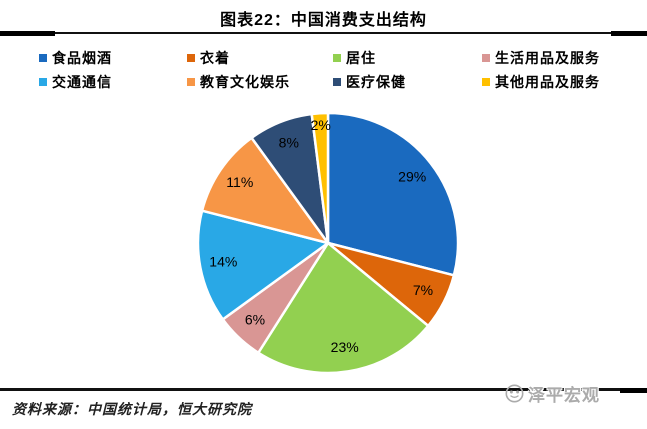 This screenshot has height=429, width=647. Describe the element at coordinates (407, 82) in the screenshot. I see `legend-item-7: 医疗保健` at that location.